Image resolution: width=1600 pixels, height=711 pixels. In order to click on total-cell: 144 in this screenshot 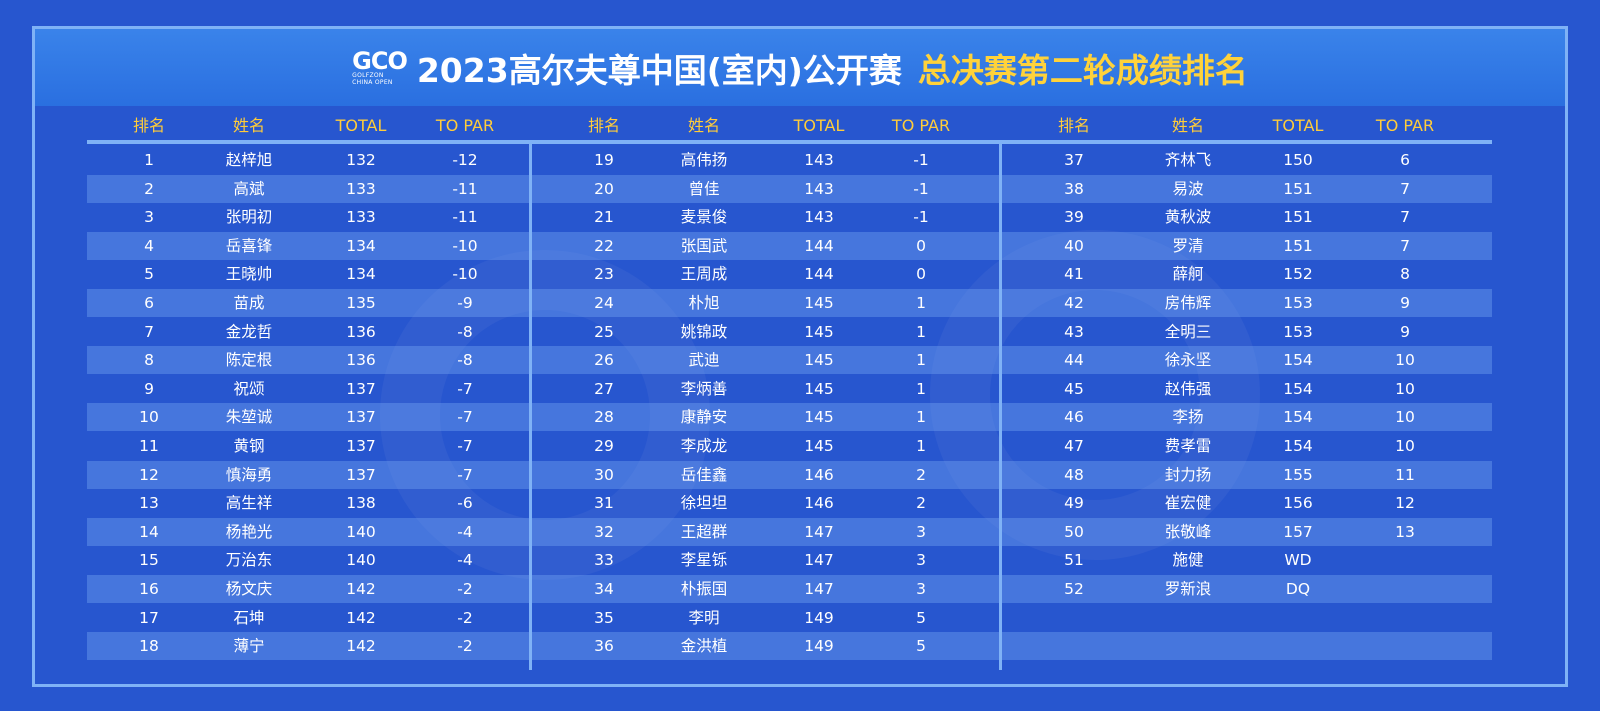, I will do `click(819, 245)`.